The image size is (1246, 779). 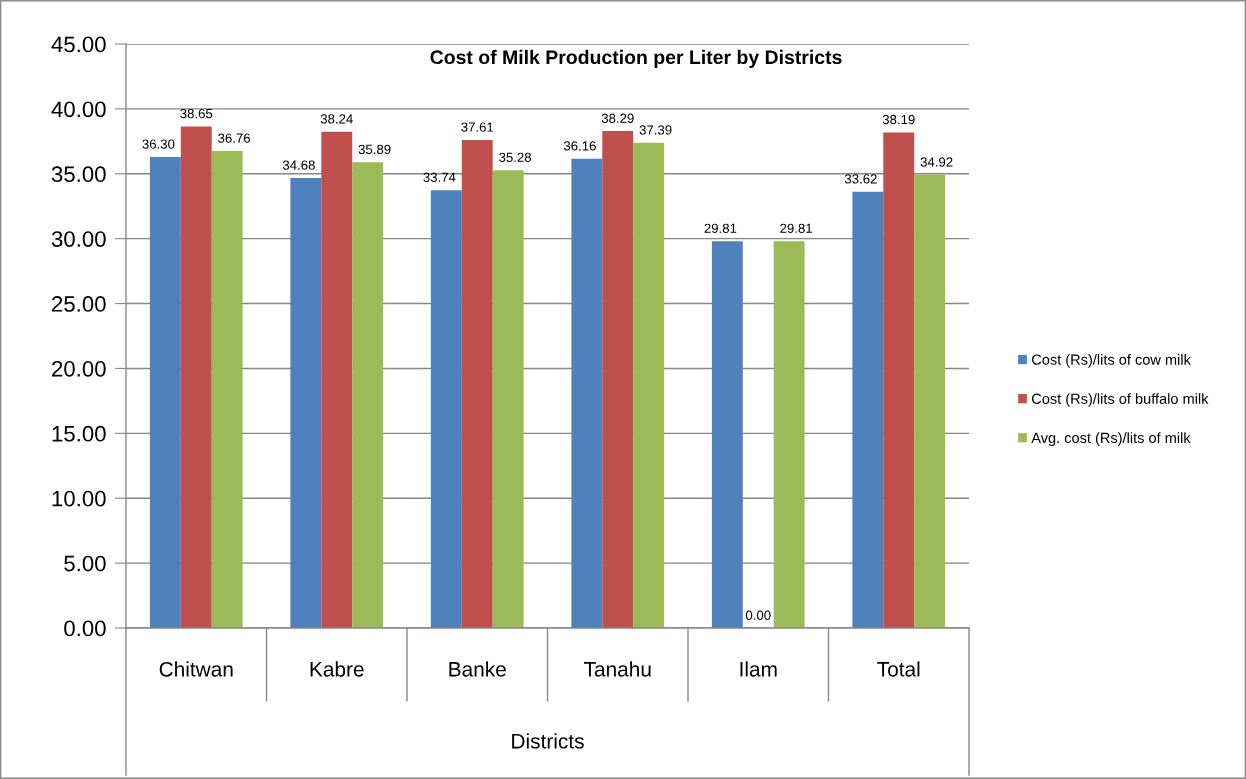 I want to click on data-label: 36.76, so click(x=234, y=138).